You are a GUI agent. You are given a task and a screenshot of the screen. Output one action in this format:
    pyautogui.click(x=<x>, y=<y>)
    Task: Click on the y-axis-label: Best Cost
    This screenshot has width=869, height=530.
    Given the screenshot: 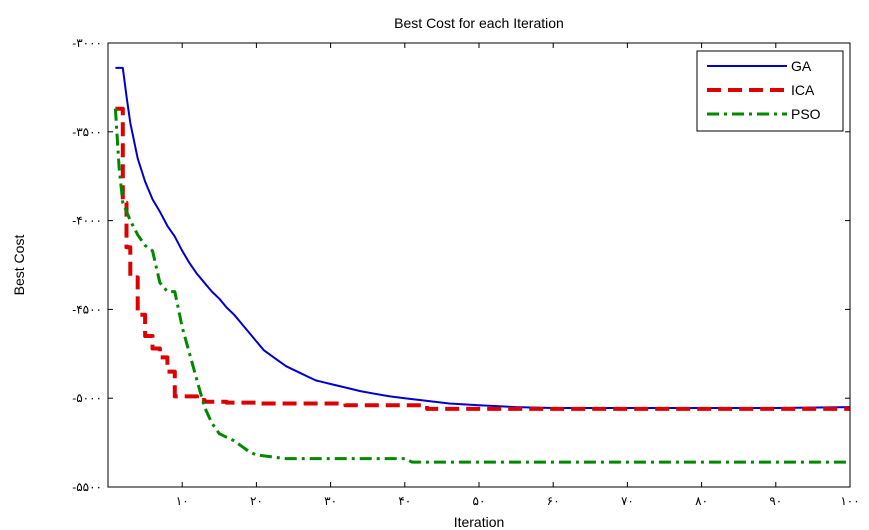 What is the action you would take?
    pyautogui.click(x=19, y=265)
    